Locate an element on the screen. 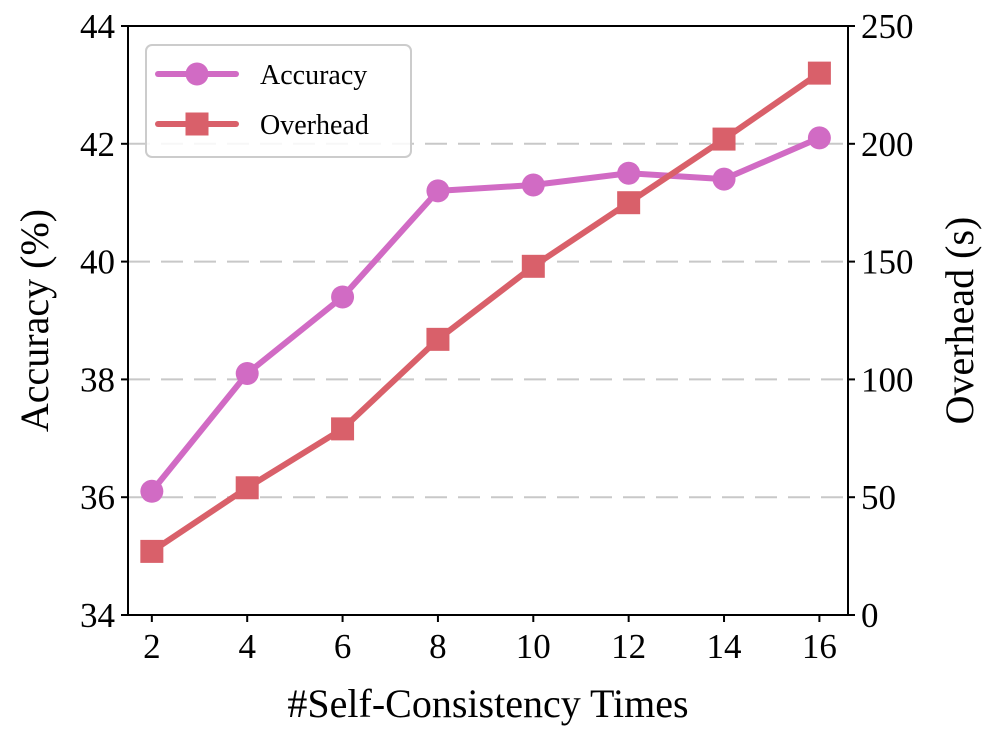  x-axis-title: #Self-Consistency Times is located at coordinates (487, 703).